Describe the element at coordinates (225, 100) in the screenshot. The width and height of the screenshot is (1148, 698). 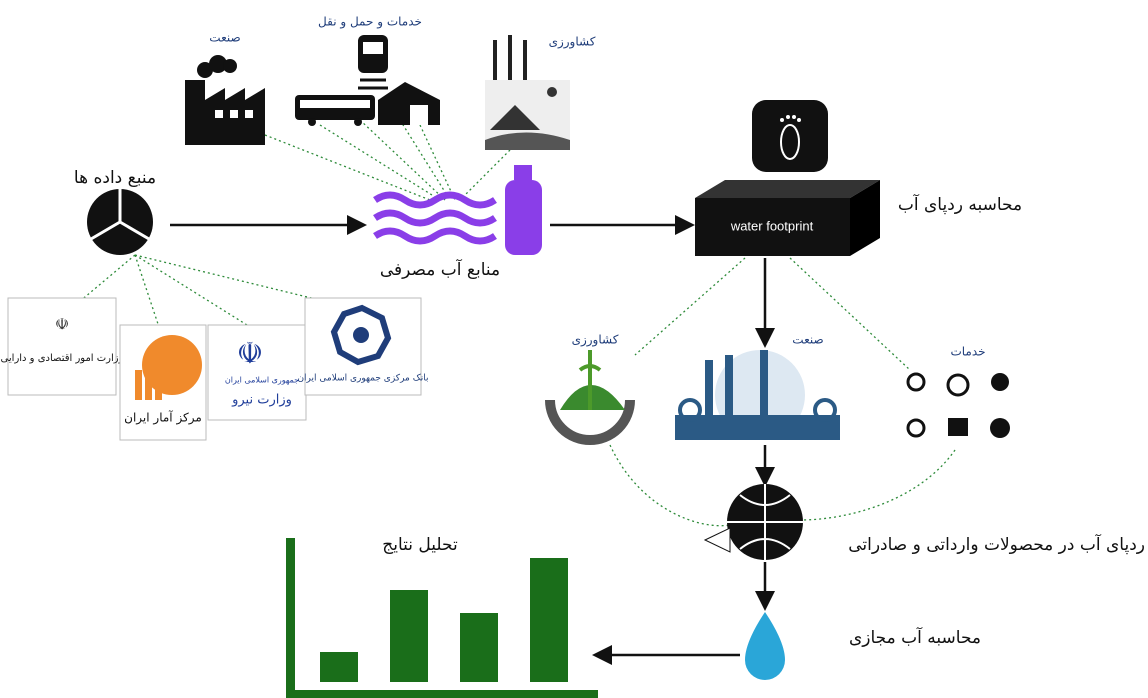
I see `industry-icon` at that location.